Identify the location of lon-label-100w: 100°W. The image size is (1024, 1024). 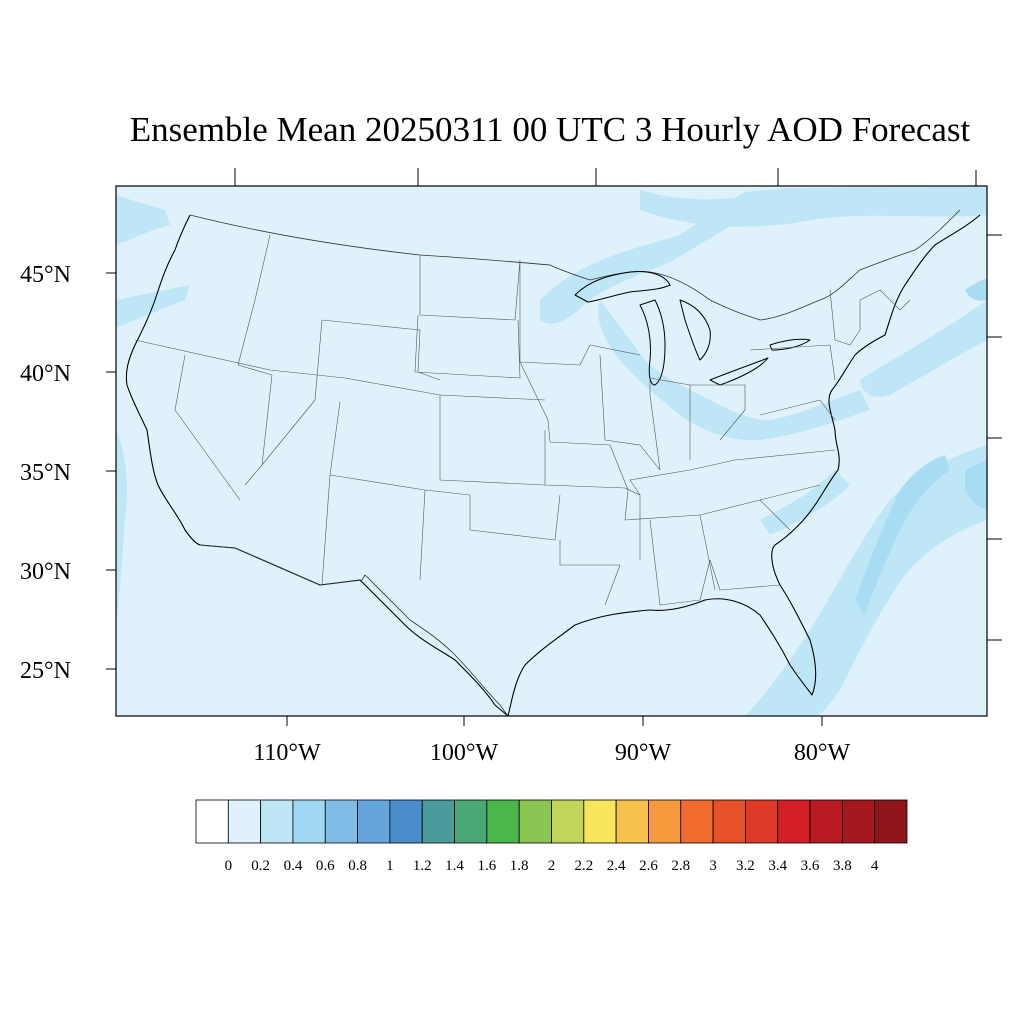
(464, 753).